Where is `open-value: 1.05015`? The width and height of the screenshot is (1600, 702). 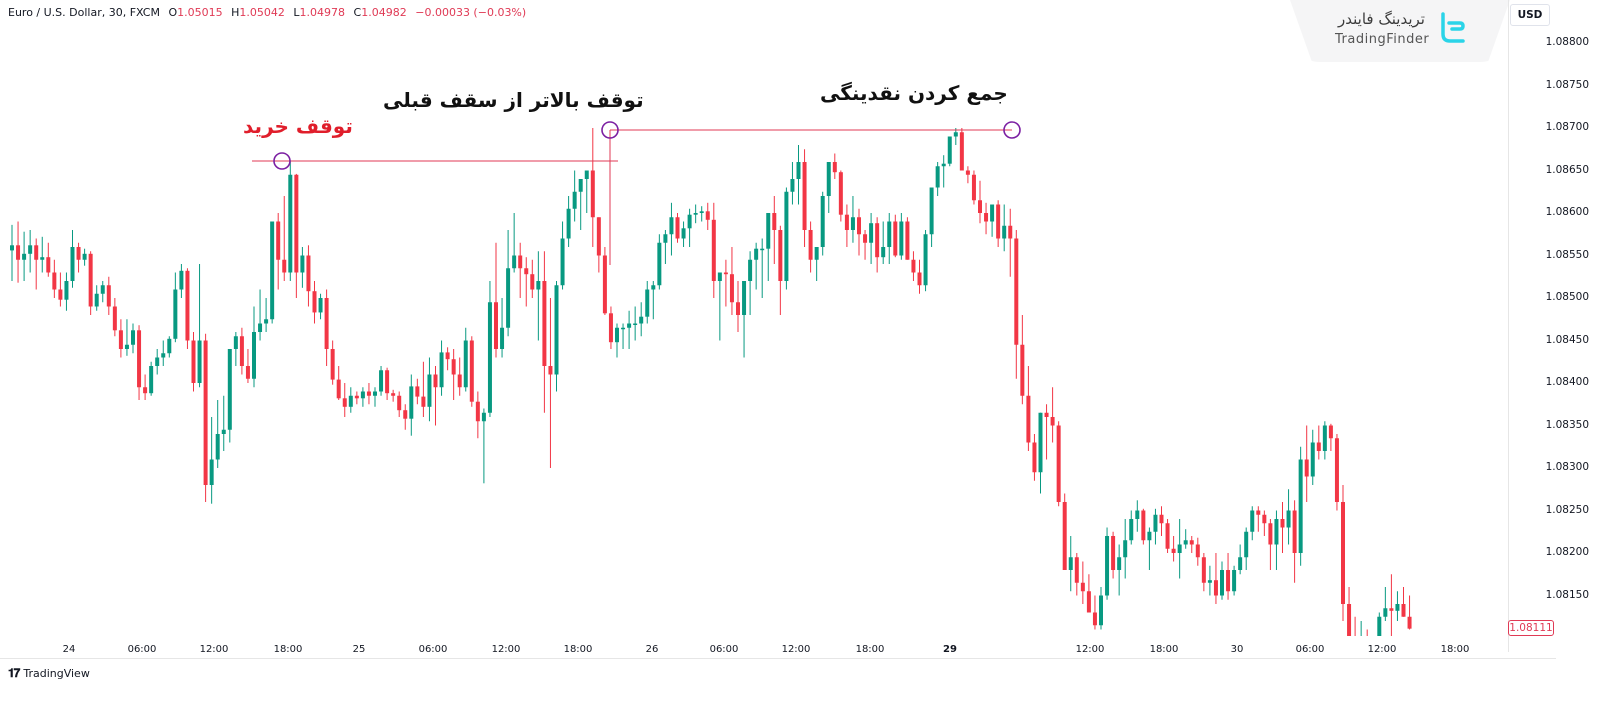 open-value: 1.05015 is located at coordinates (200, 12).